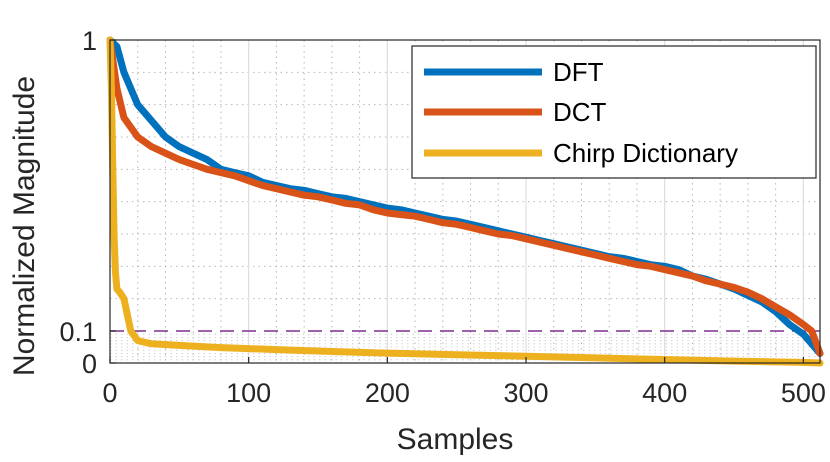 The width and height of the screenshot is (830, 462). What do you see at coordinates (525, 393) in the screenshot?
I see `x-tick-label: 300` at bounding box center [525, 393].